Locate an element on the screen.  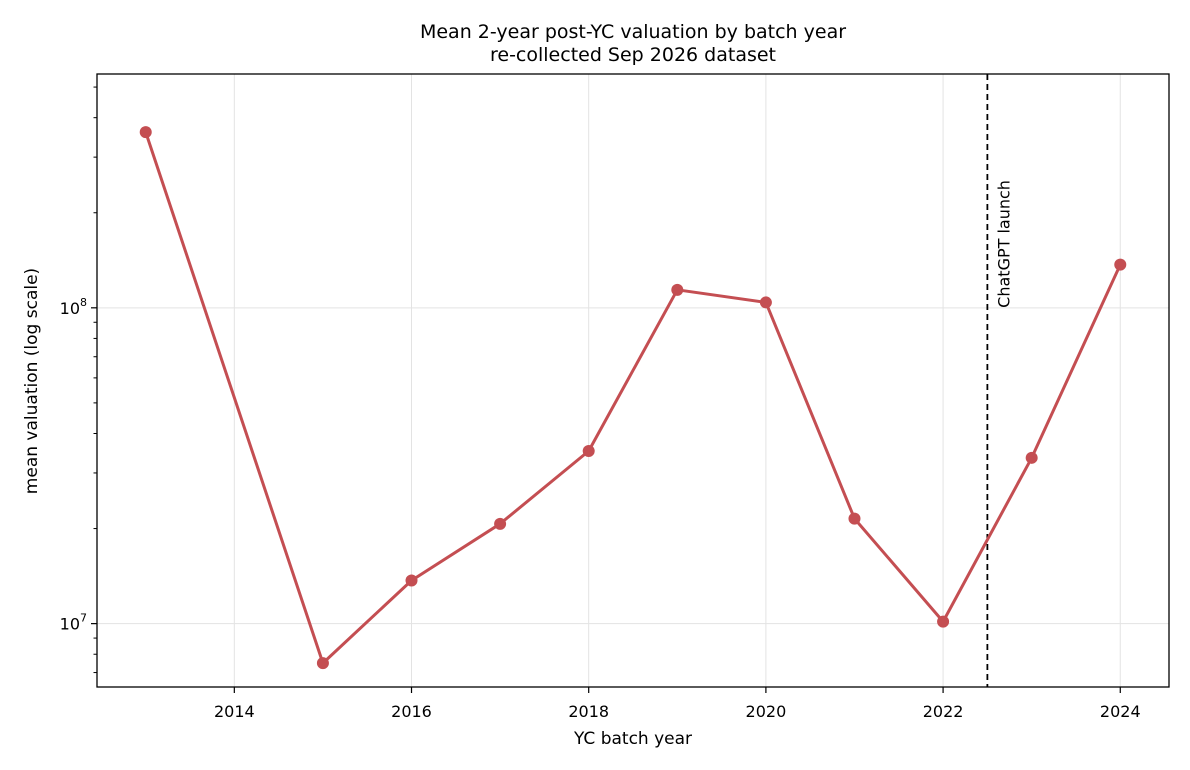
x-tick-label: 2016 is located at coordinates (411, 711).